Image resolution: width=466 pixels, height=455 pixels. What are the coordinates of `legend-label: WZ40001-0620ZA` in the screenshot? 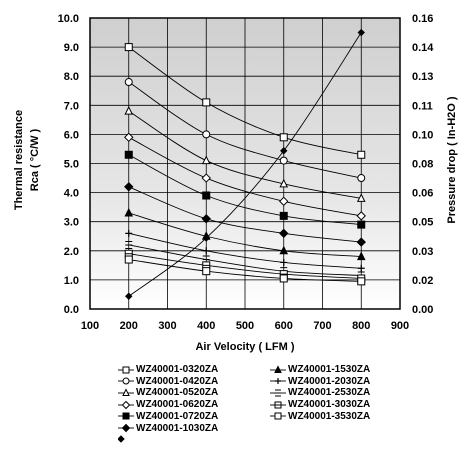 It's located at (177, 405).